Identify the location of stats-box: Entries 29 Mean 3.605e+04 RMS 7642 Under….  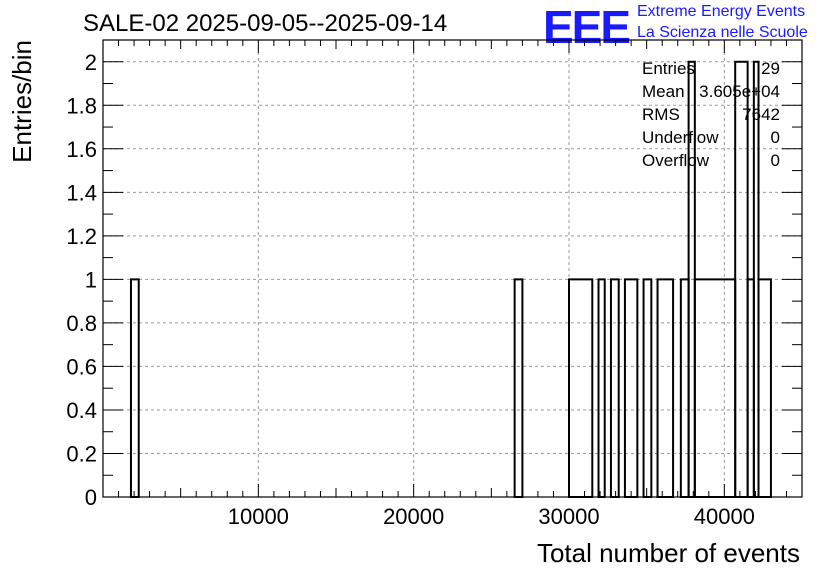
(711, 116).